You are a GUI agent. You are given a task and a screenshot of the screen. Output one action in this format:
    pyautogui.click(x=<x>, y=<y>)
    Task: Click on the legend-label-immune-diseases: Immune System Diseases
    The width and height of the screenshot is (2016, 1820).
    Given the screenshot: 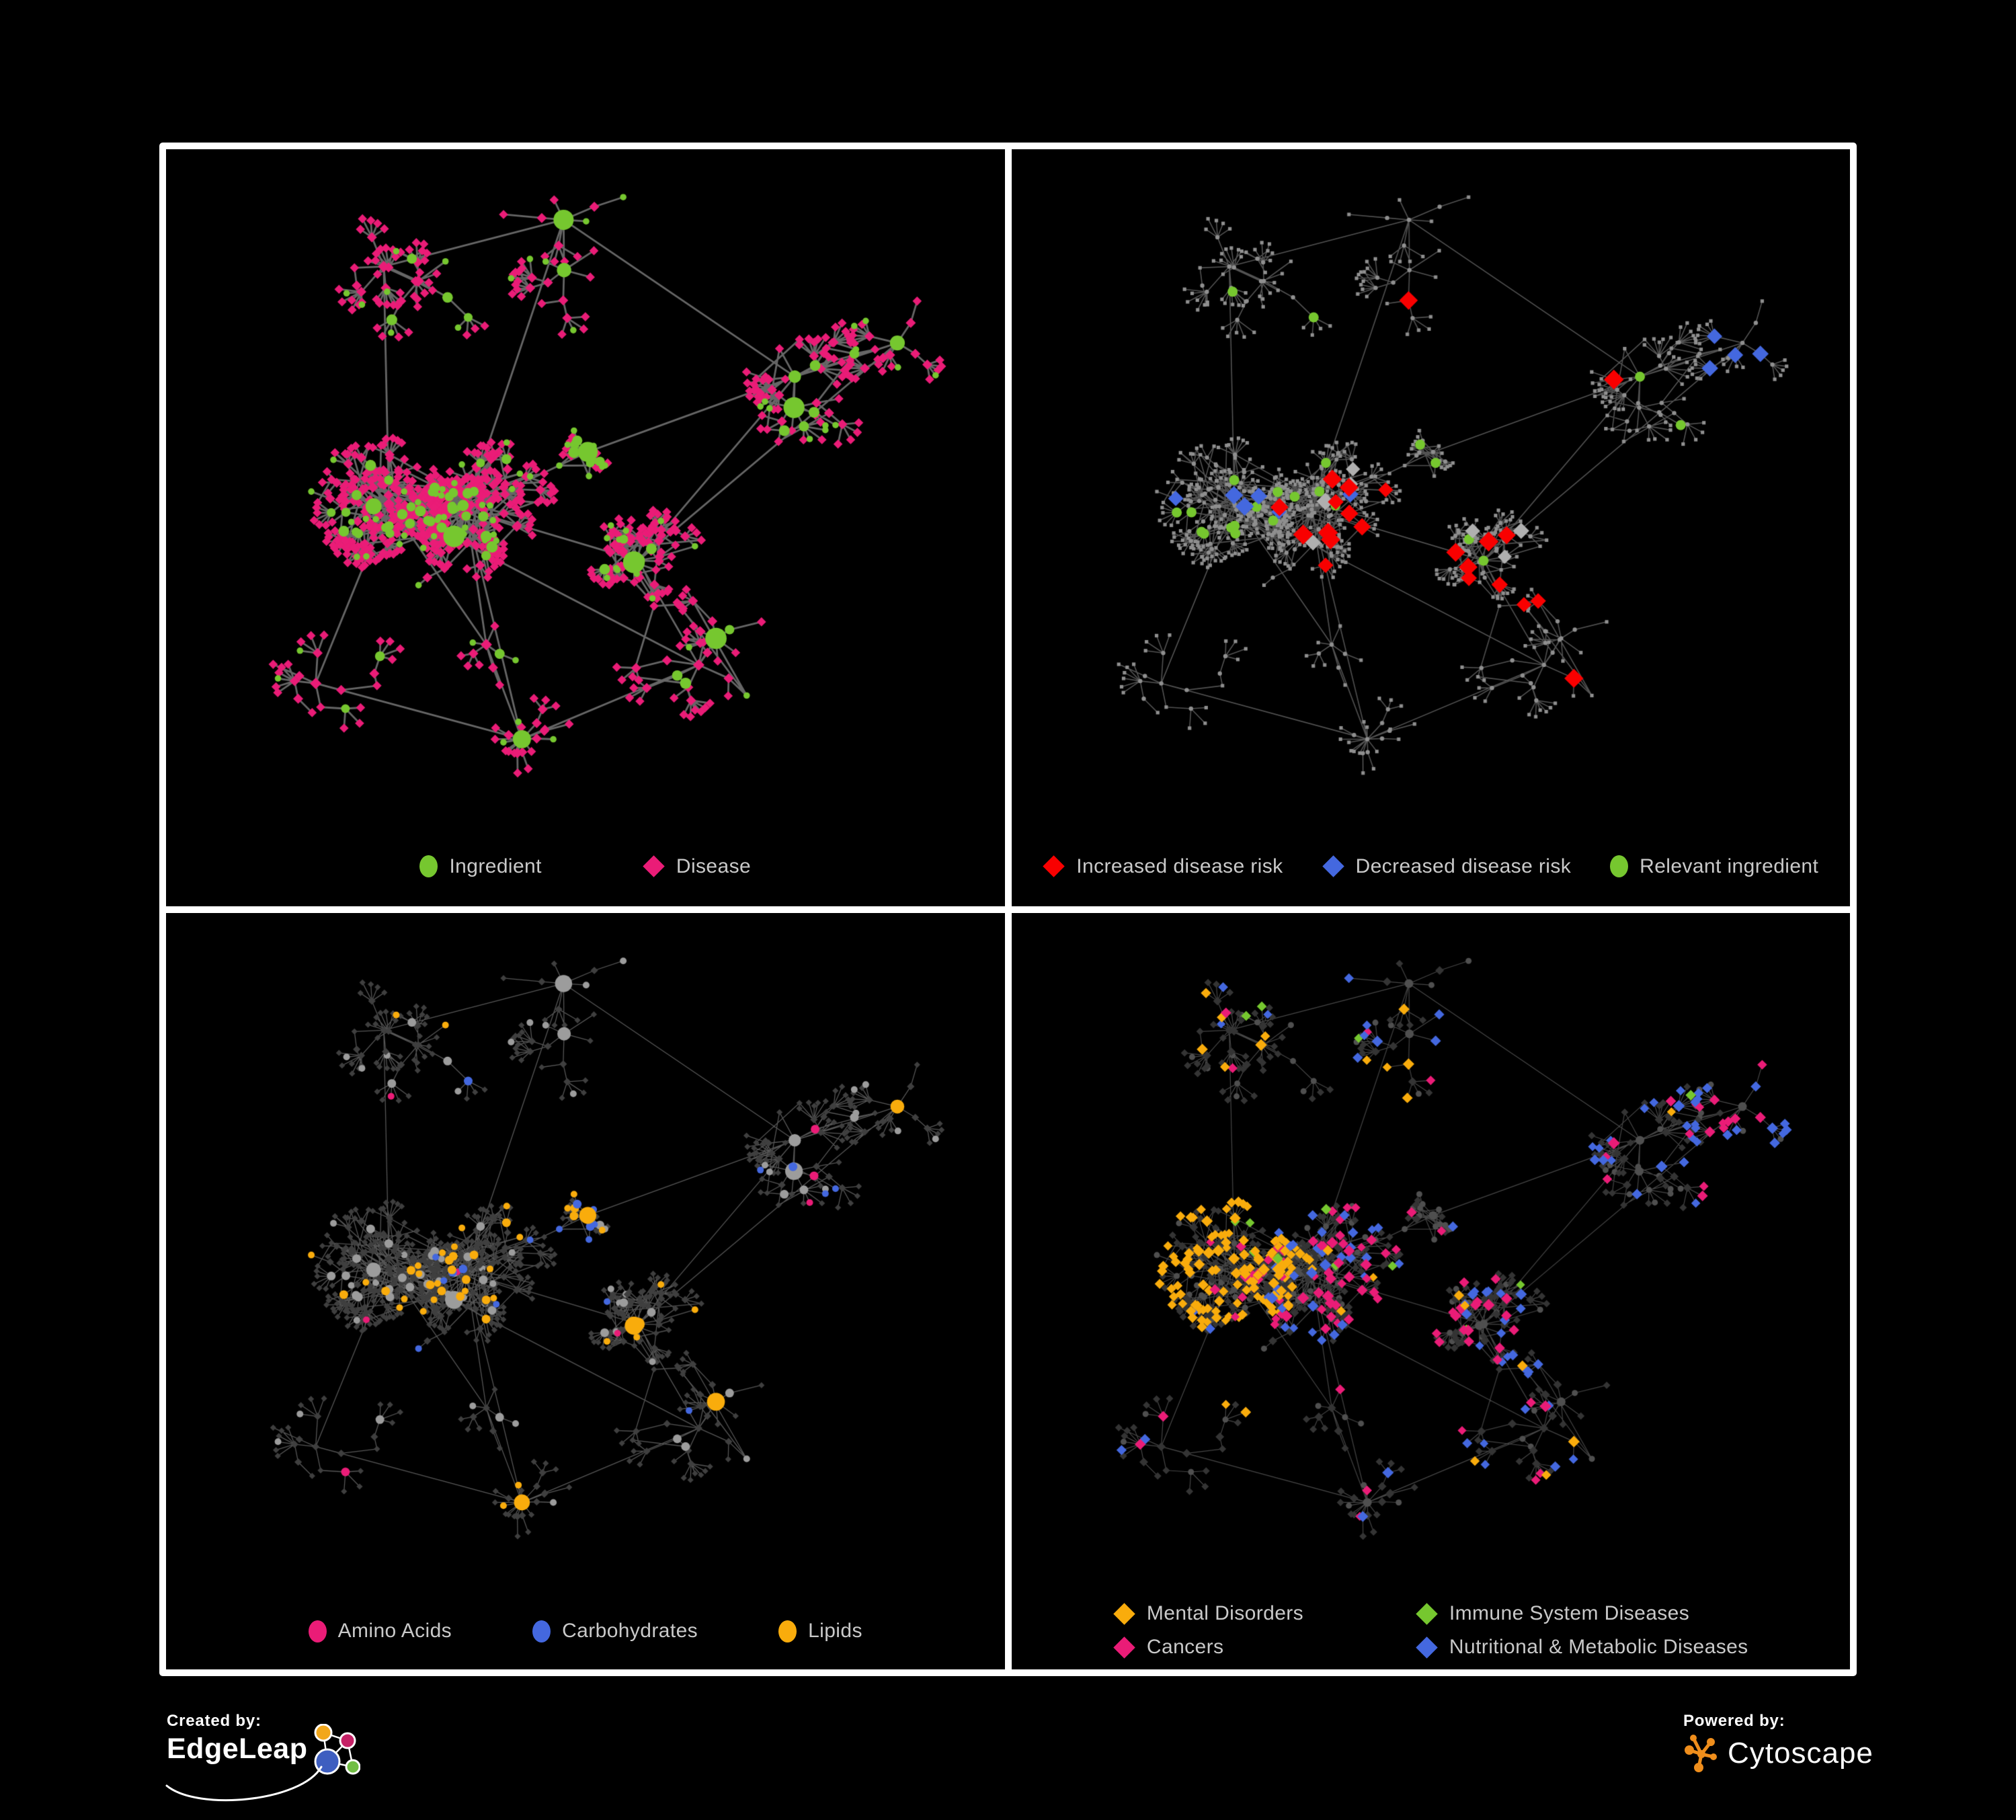 What is the action you would take?
    pyautogui.click(x=1569, y=1613)
    